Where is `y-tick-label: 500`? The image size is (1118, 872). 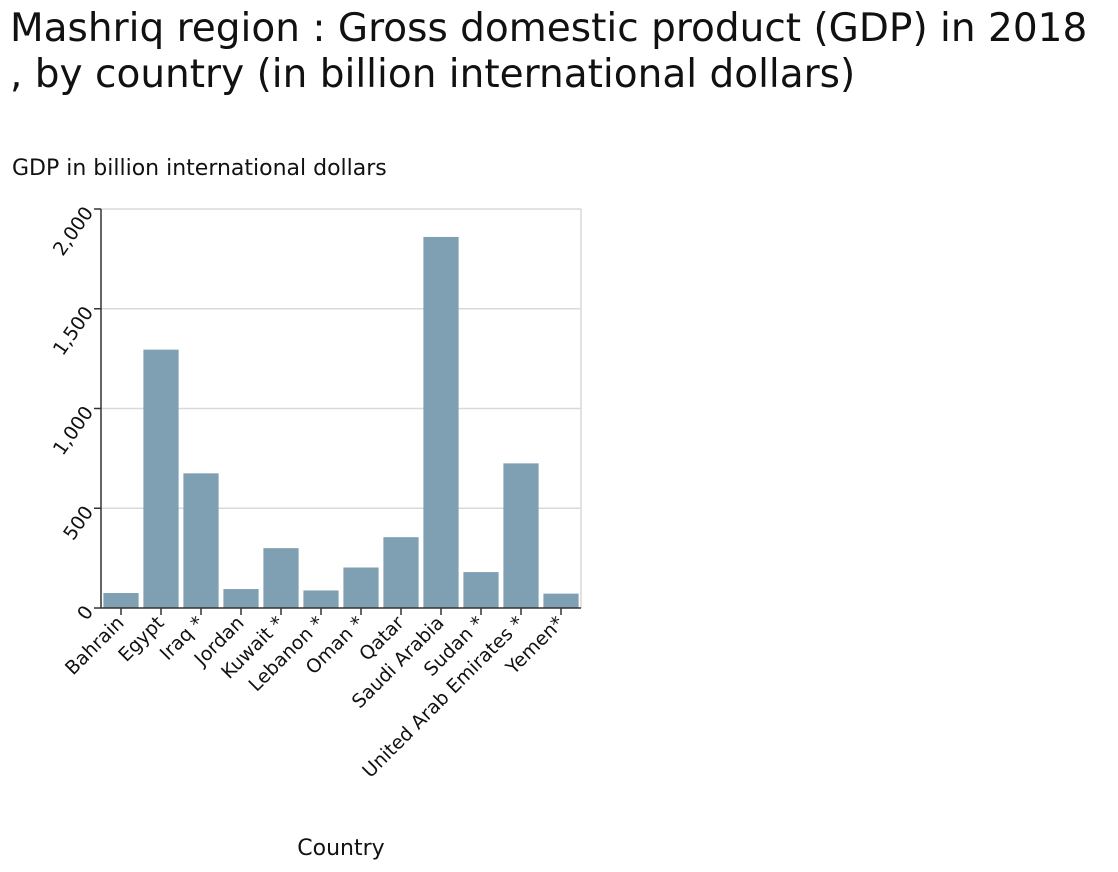
y-tick-label: 500 is located at coordinates (78, 523).